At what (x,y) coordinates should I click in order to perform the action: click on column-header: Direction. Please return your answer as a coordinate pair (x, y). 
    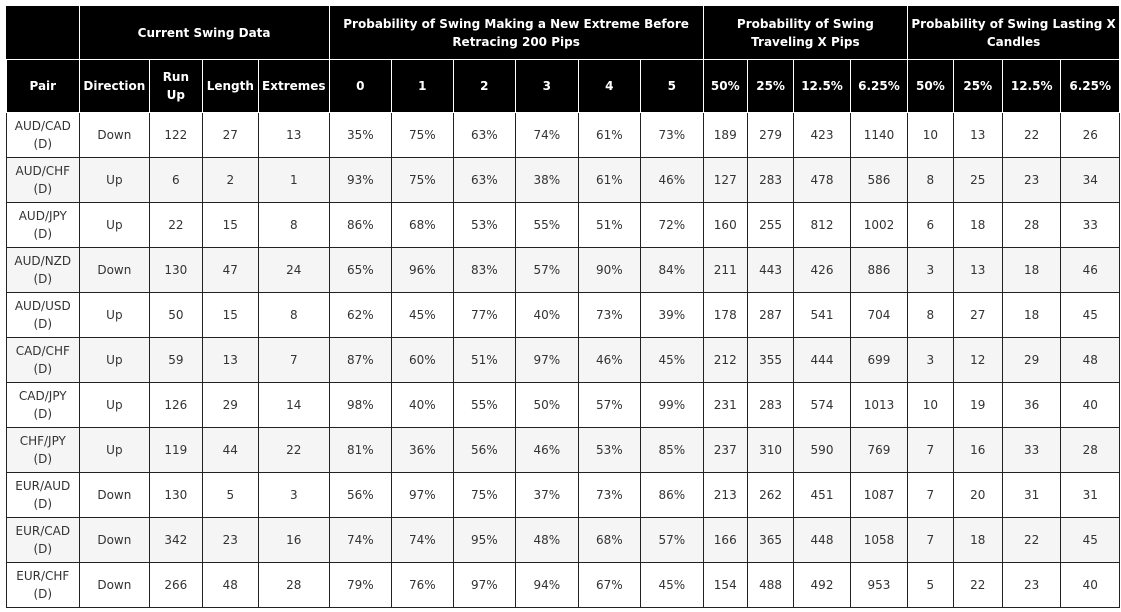
    Looking at the image, I should click on (114, 86).